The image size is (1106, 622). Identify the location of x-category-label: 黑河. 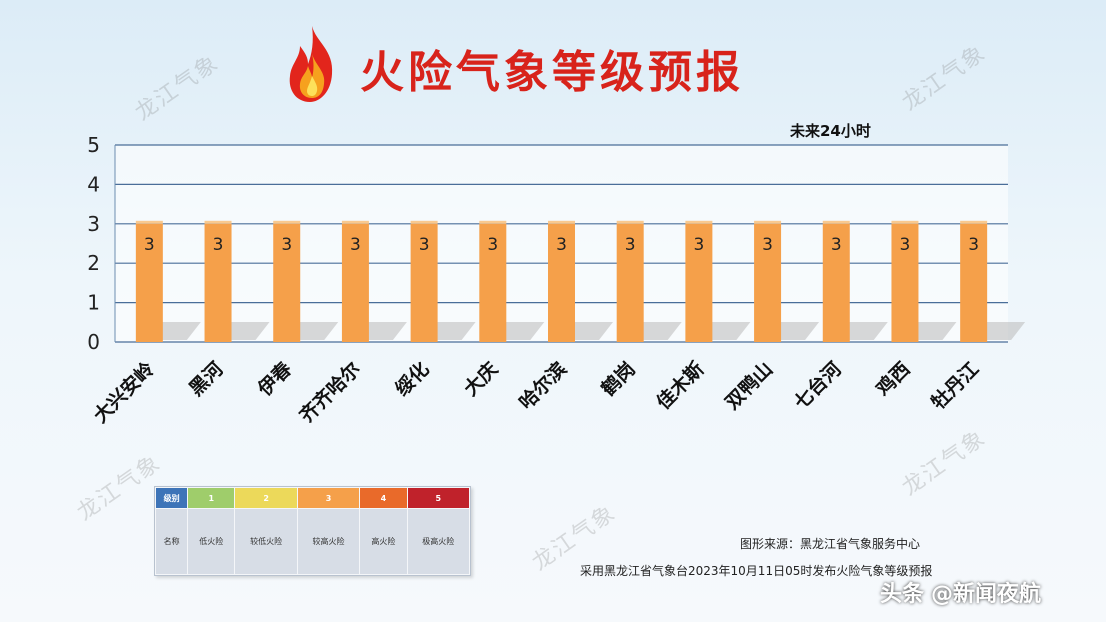
(206, 379).